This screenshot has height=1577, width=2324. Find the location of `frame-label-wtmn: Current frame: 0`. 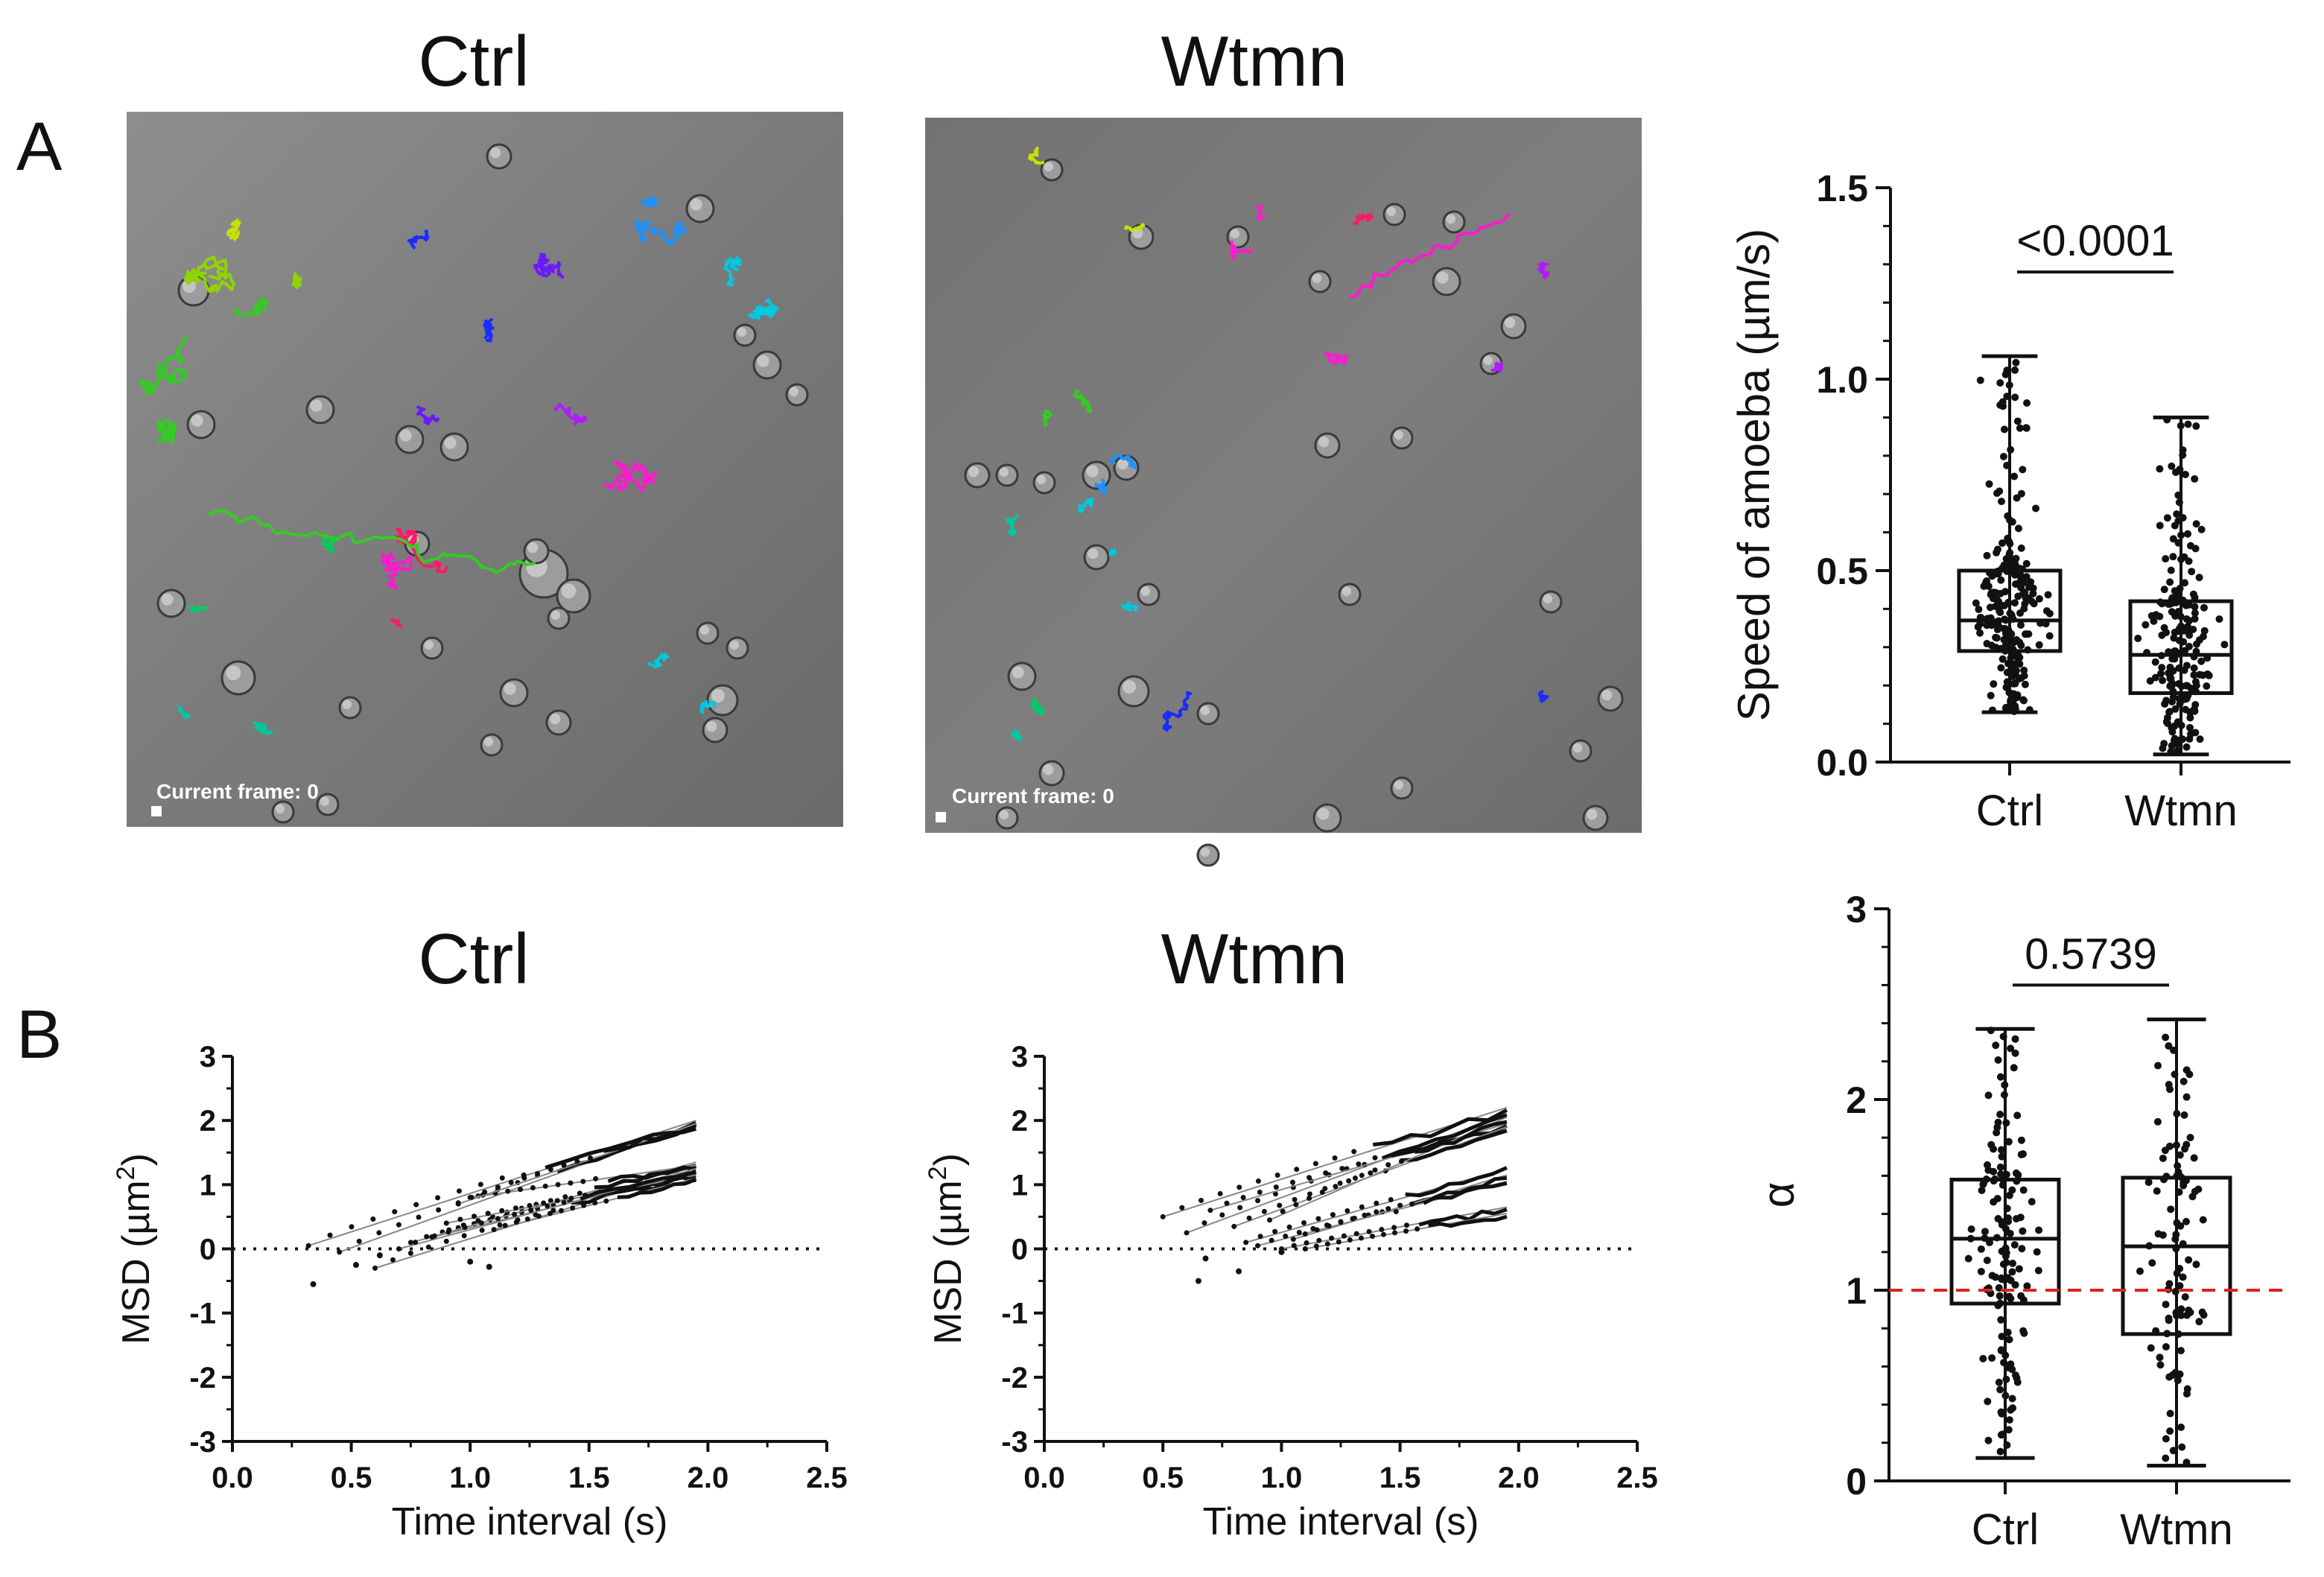

frame-label-wtmn: Current frame: 0 is located at coordinates (1033, 795).